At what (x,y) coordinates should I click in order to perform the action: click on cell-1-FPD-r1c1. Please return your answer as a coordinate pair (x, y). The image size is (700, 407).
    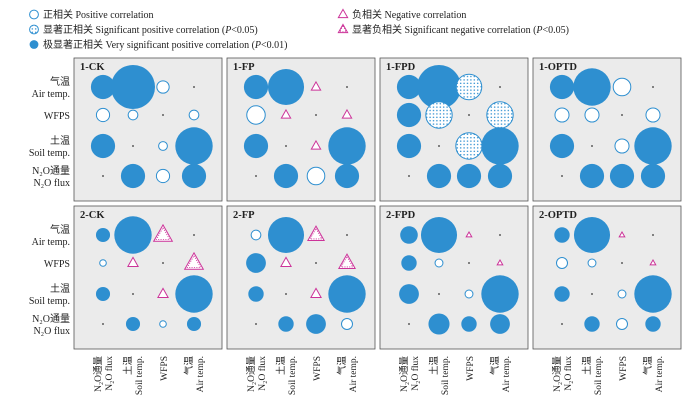
    Looking at the image, I should click on (439, 115).